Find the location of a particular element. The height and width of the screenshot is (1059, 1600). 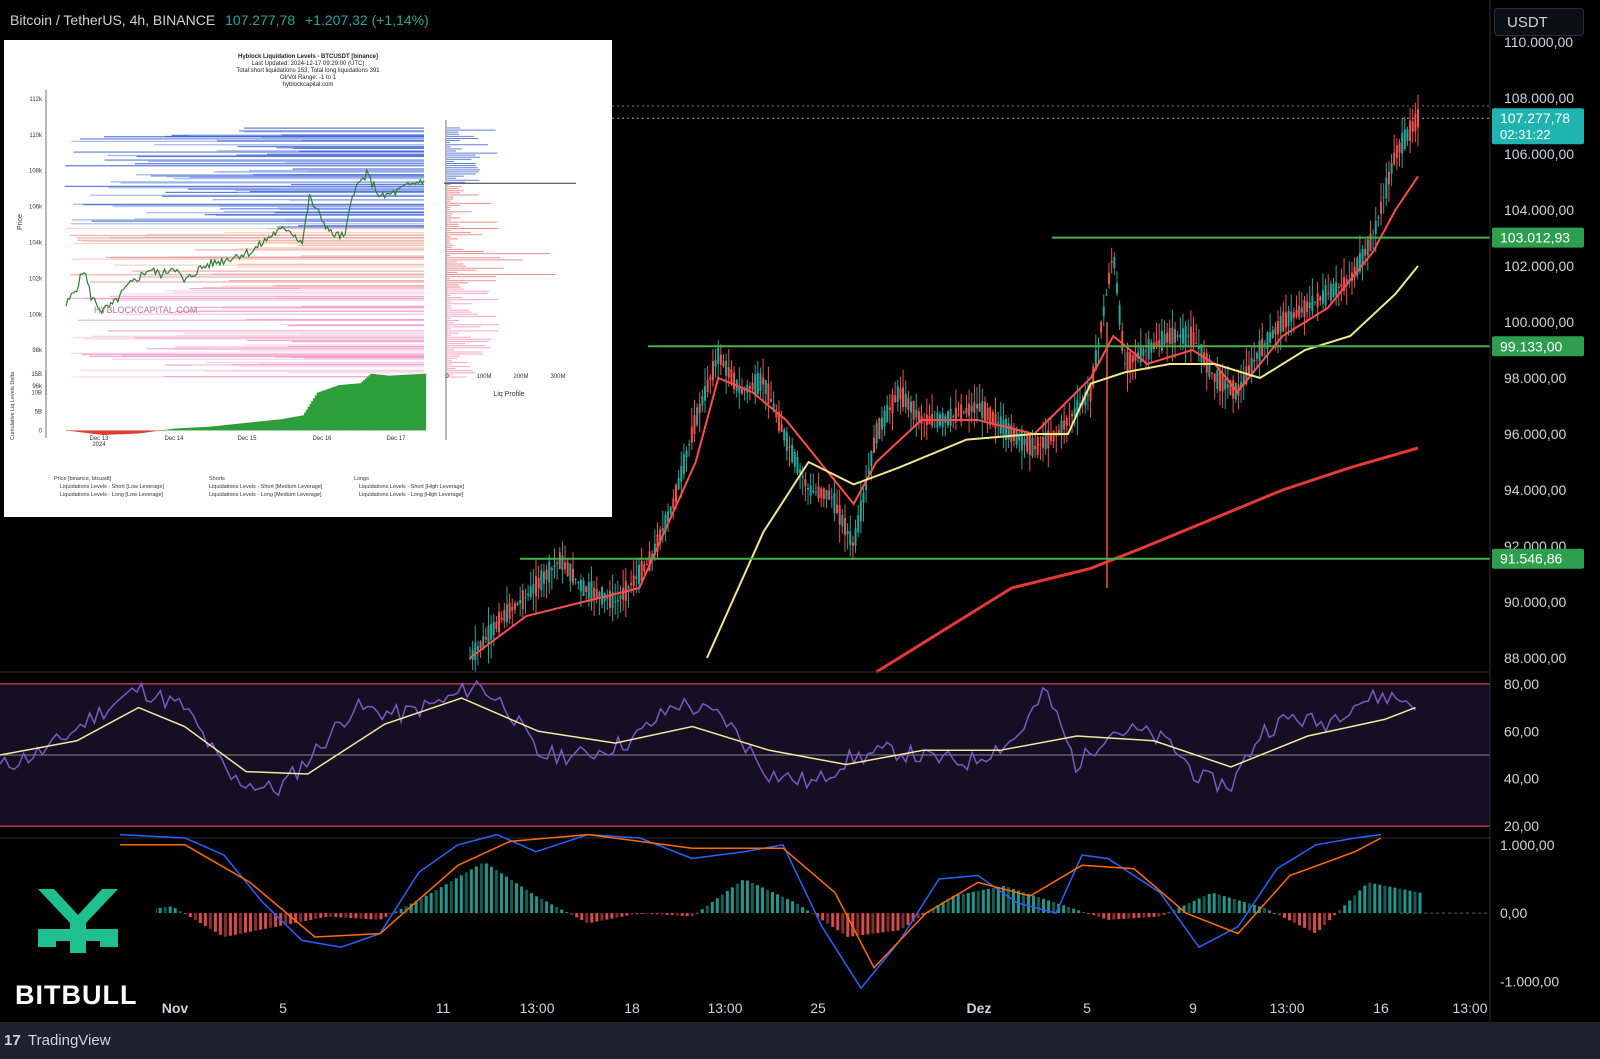

time-tick-label: 13:00 is located at coordinates (1286, 1008).